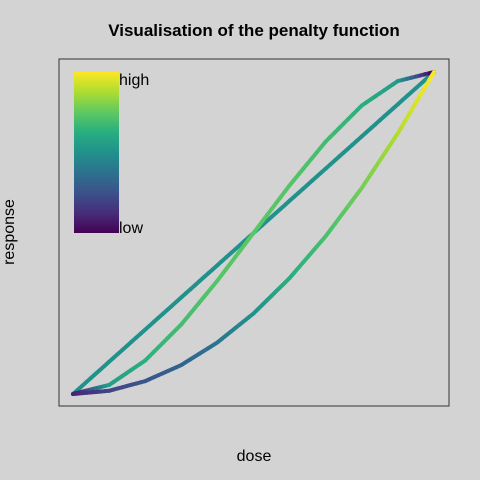 Image resolution: width=480 pixels, height=480 pixels. What do you see at coordinates (131, 228) in the screenshot?
I see `colorbar-low-label: low` at bounding box center [131, 228].